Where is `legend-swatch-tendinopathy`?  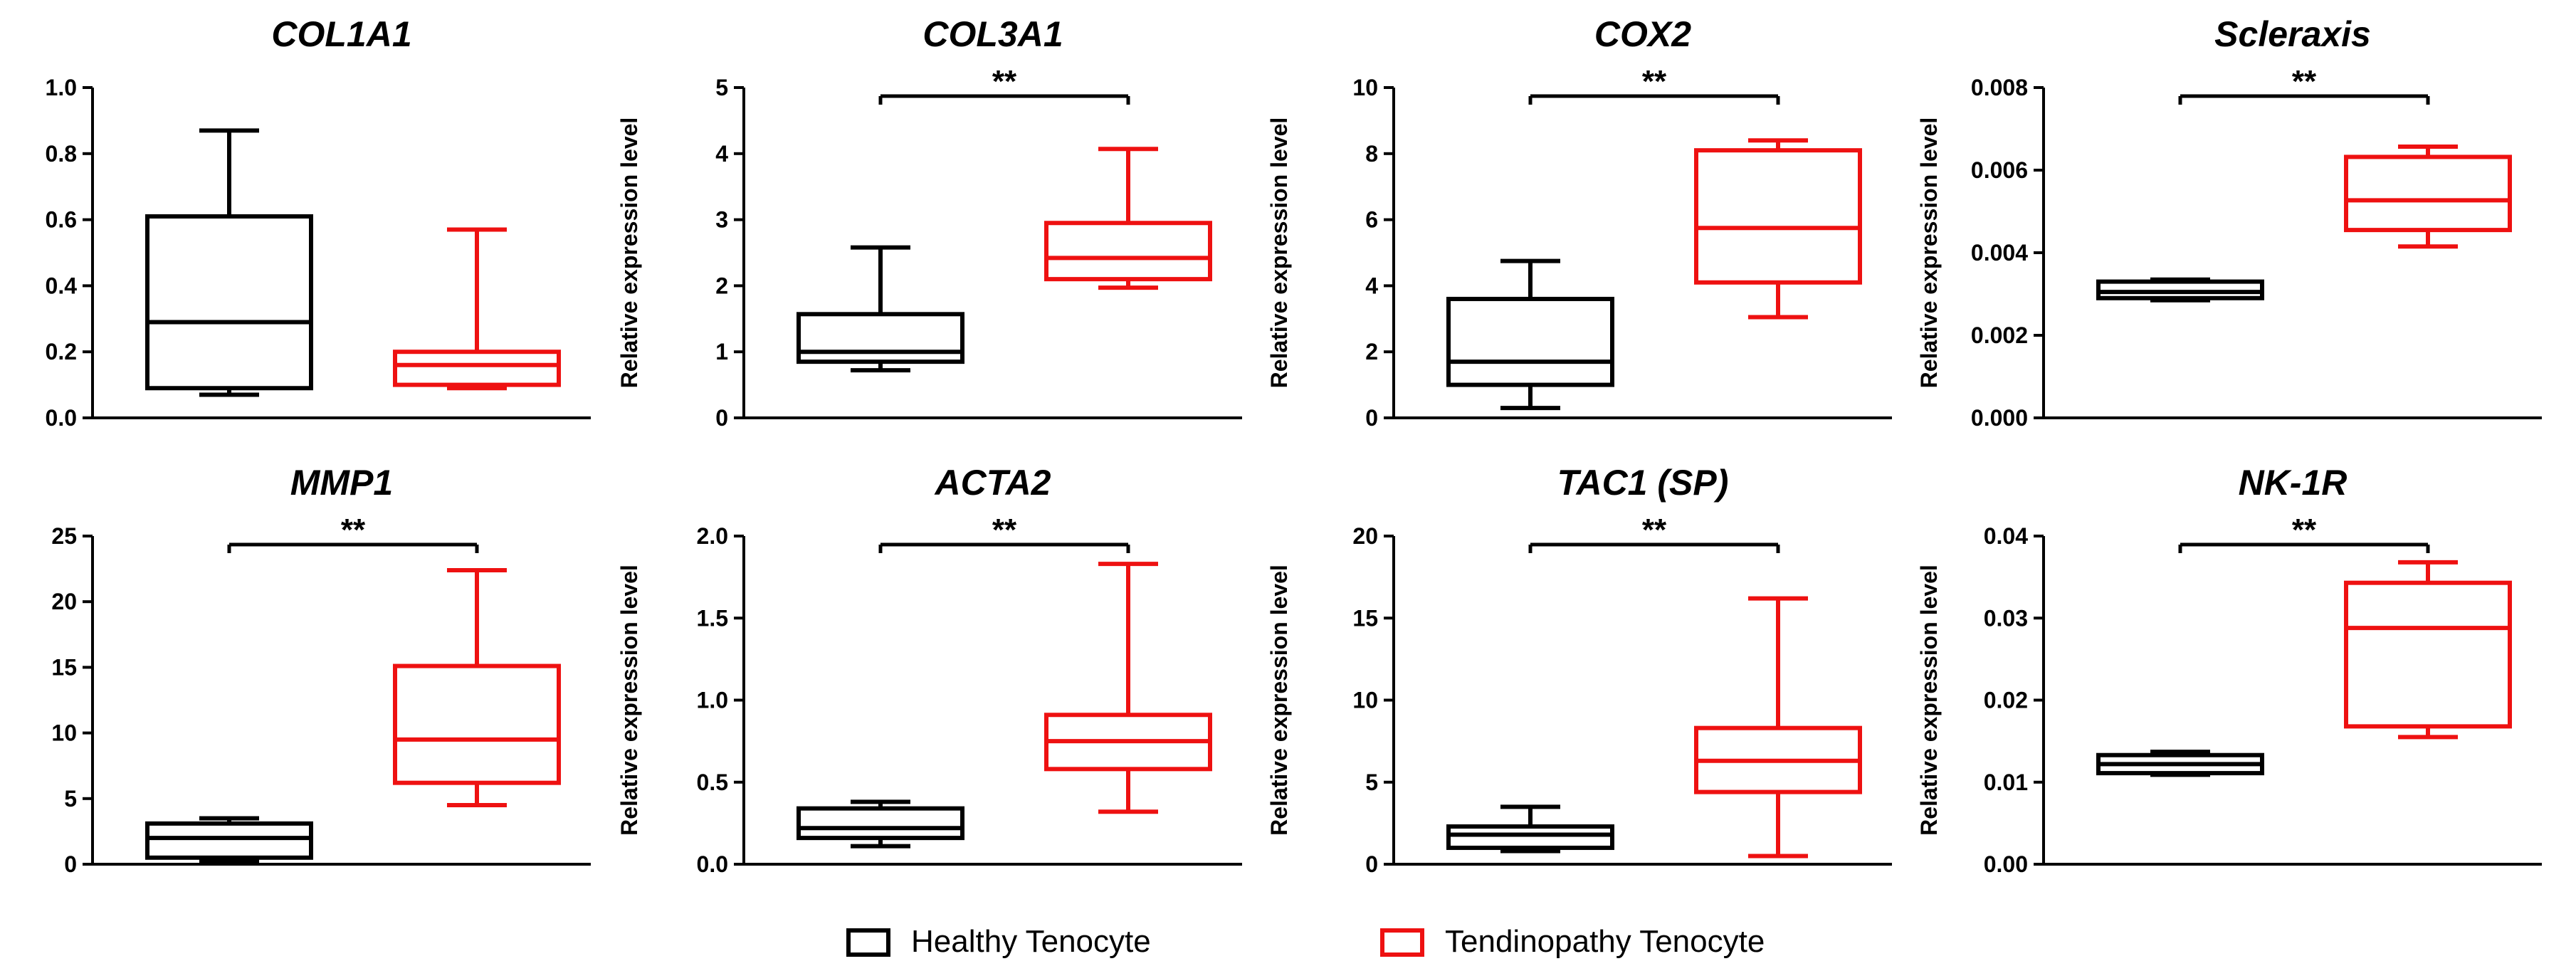
legend-swatch-tendinopathy is located at coordinates (1402, 942).